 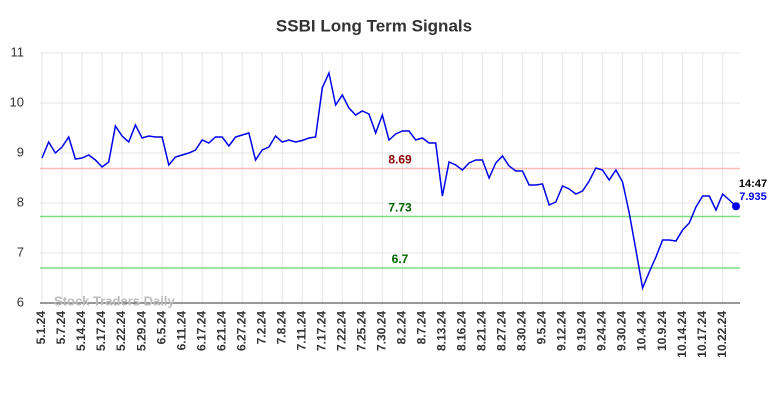 I want to click on x-tick-label: 10.22.24, so click(x=722, y=334).